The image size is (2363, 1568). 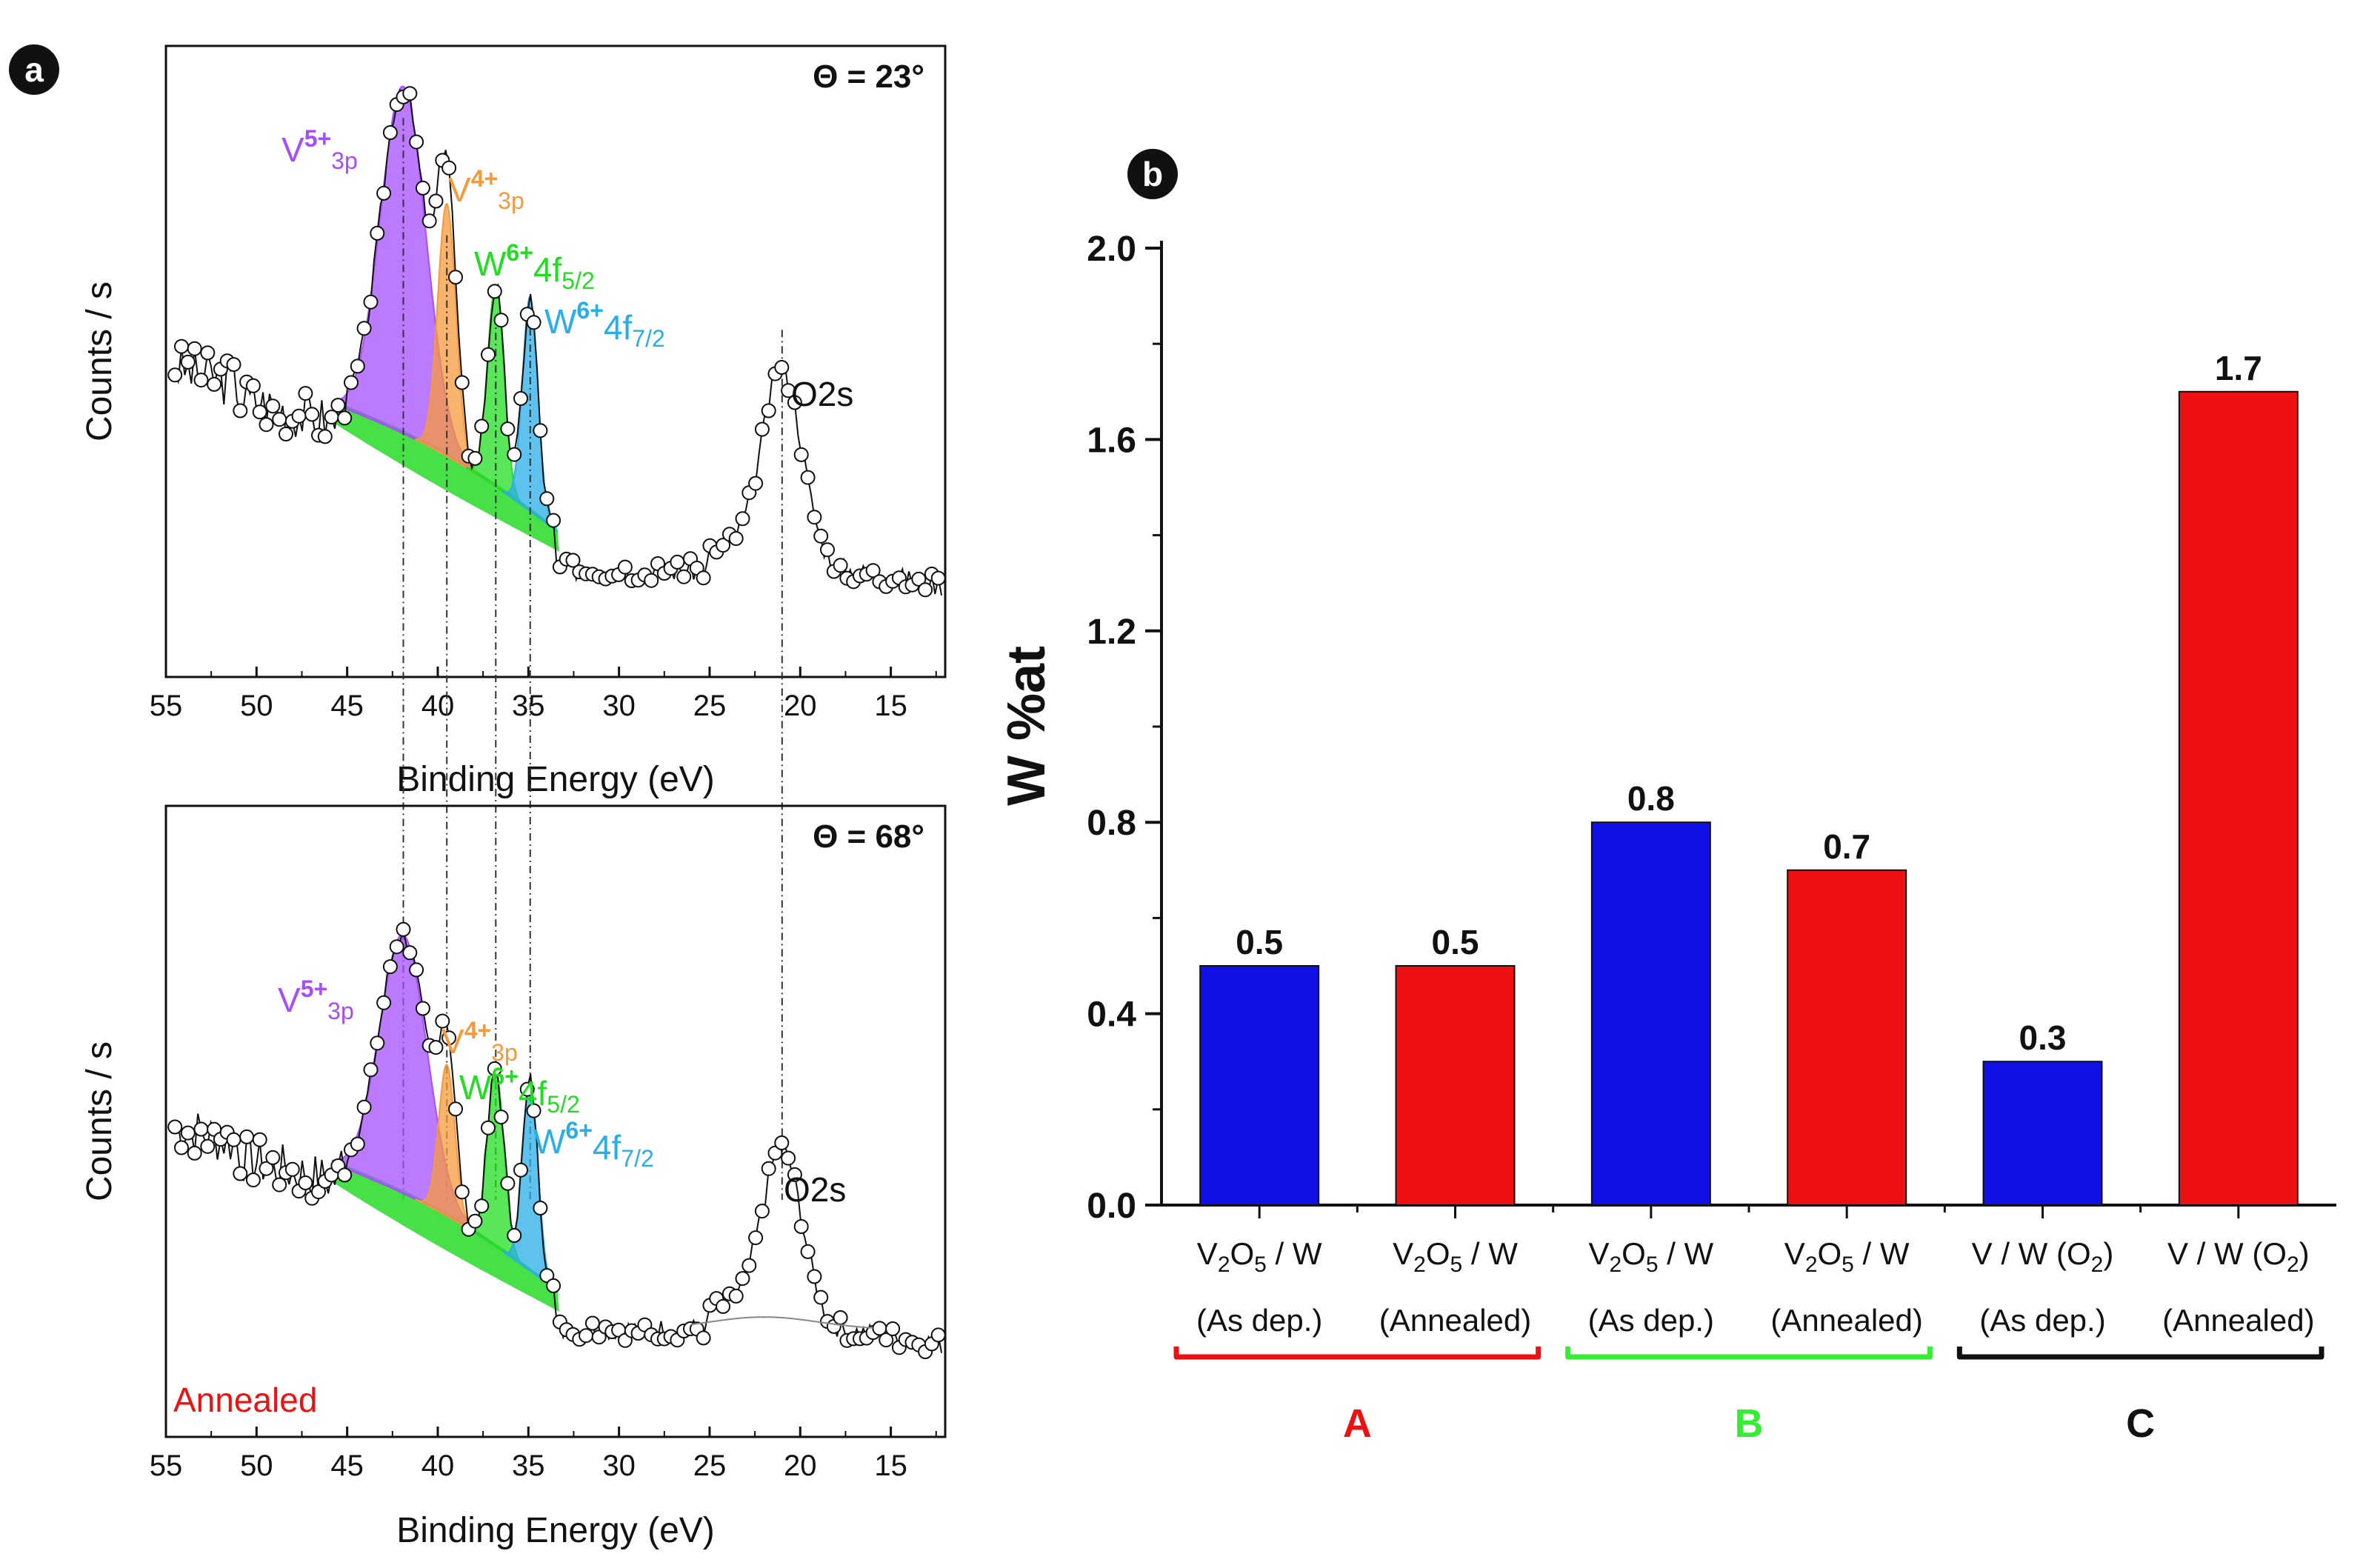 What do you see at coordinates (534, 266) in the screenshot?
I see `peak-label-2: W6+4f5/2` at bounding box center [534, 266].